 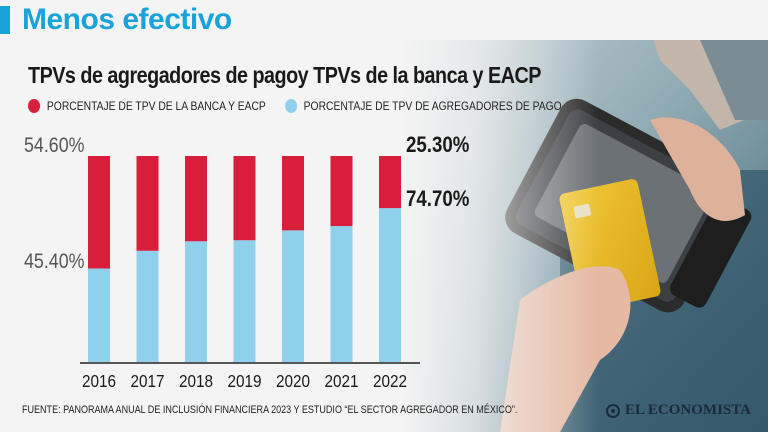 I want to click on header-title: Menos efectivo, so click(x=127, y=19).